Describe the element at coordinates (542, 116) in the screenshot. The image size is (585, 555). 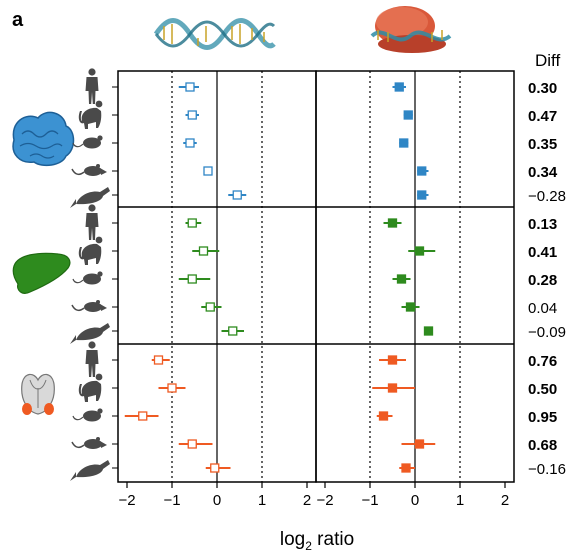
I see `diff-value: 0.47` at that location.